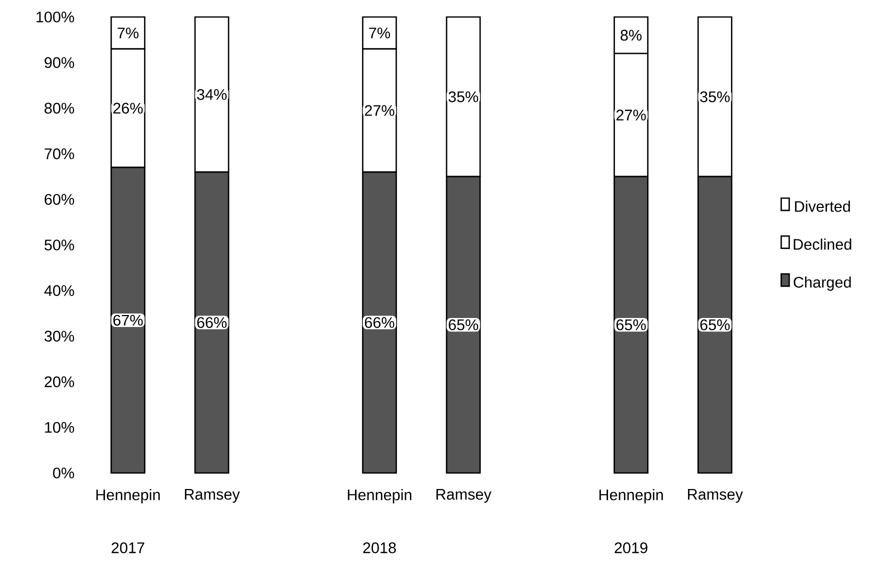 This screenshot has width=894, height=569. Describe the element at coordinates (128, 548) in the screenshot. I see `text: 2017` at that location.